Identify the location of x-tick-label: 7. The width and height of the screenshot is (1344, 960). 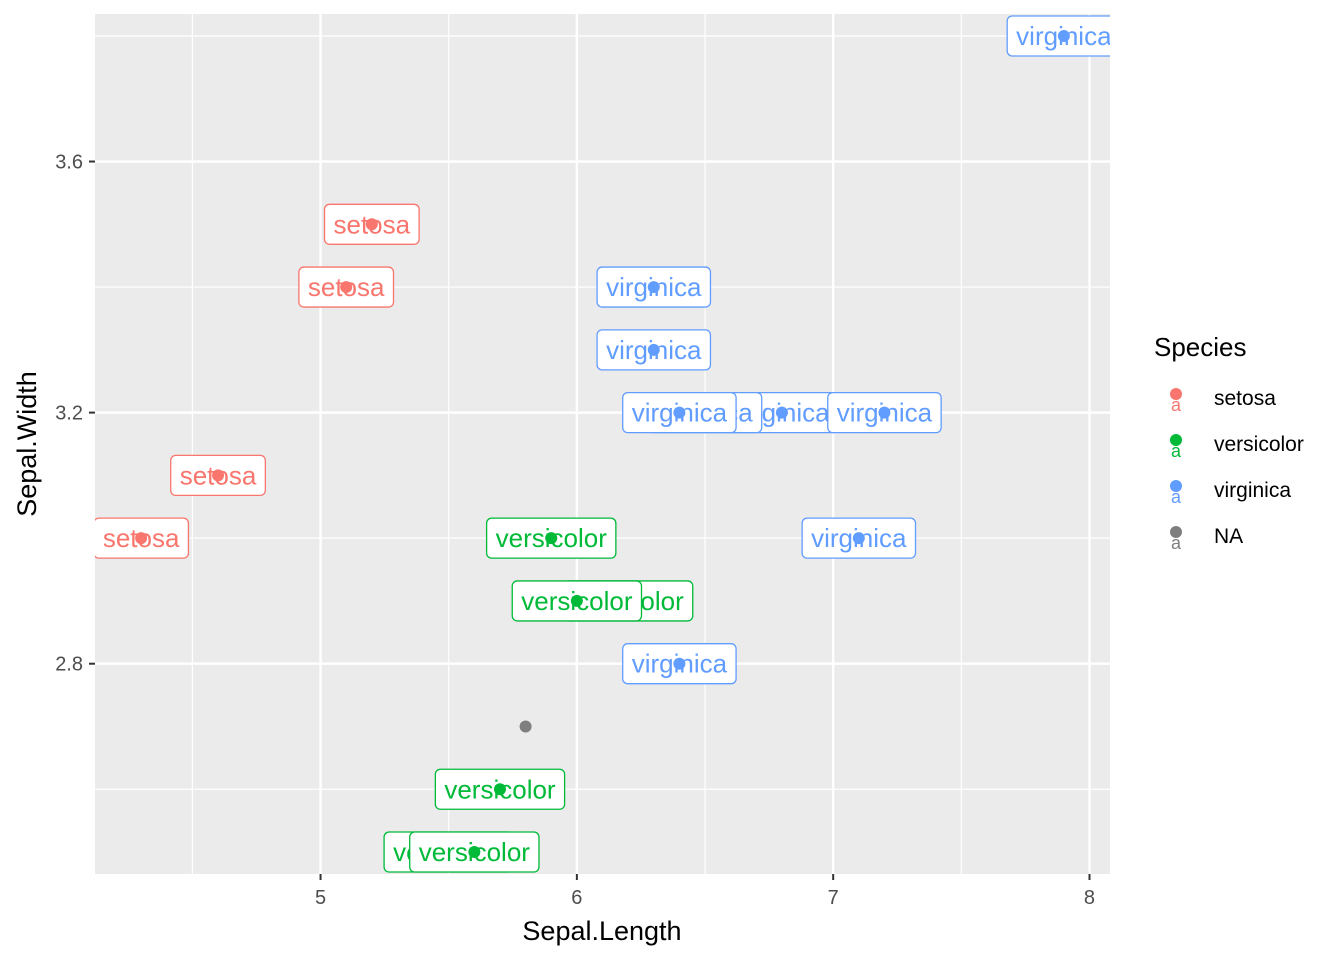
(833, 898).